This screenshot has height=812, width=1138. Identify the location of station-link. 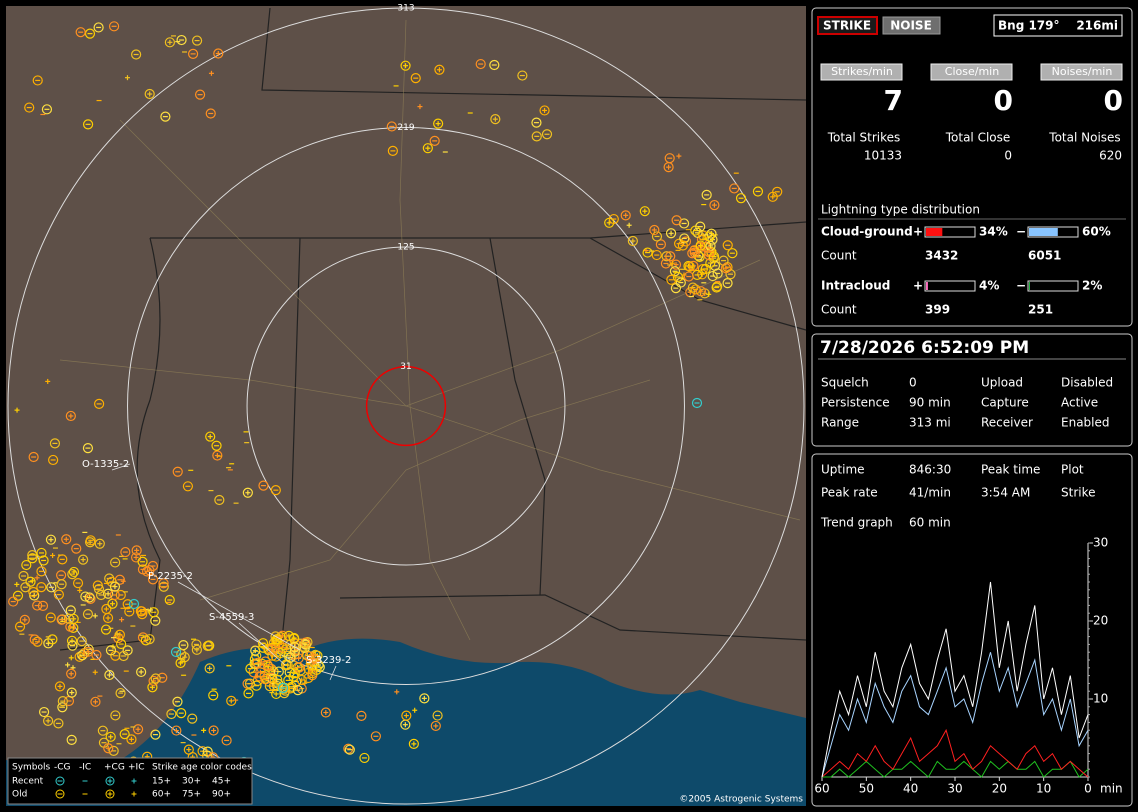
(333, 673).